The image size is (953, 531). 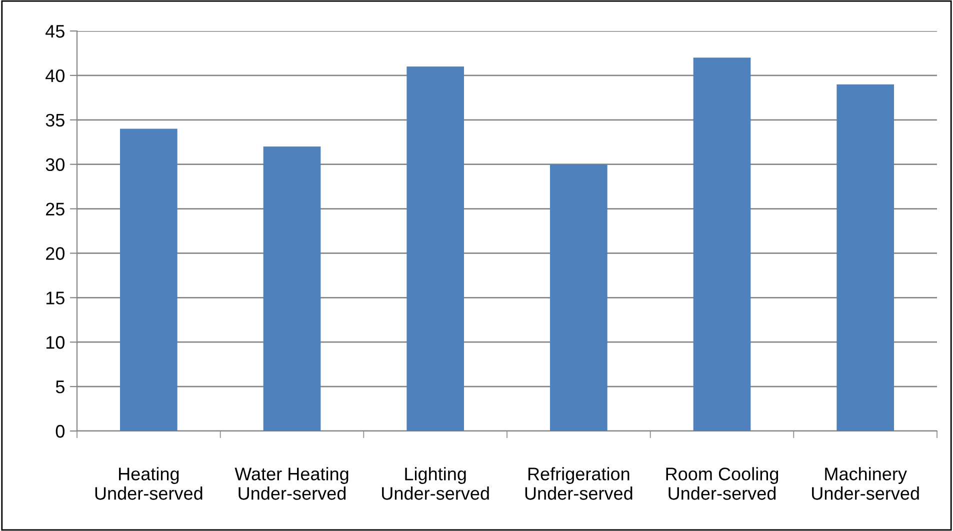 What do you see at coordinates (722, 483) in the screenshot?
I see `x-tick-label: Room Cooling Under-served` at bounding box center [722, 483].